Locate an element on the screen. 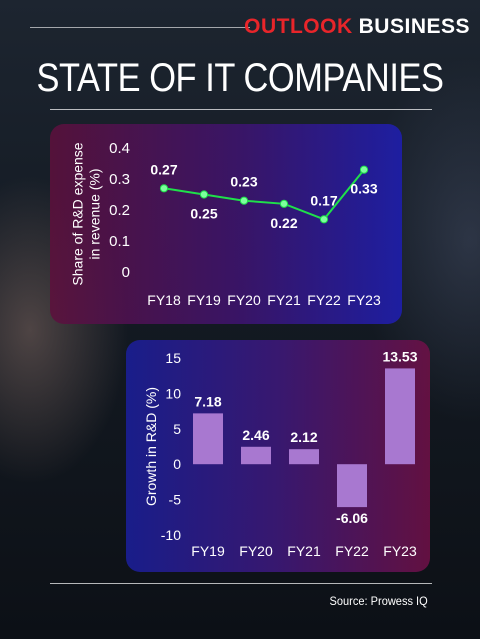 The height and width of the screenshot is (639, 480). bar-data-label: 13.53 is located at coordinates (399, 356).